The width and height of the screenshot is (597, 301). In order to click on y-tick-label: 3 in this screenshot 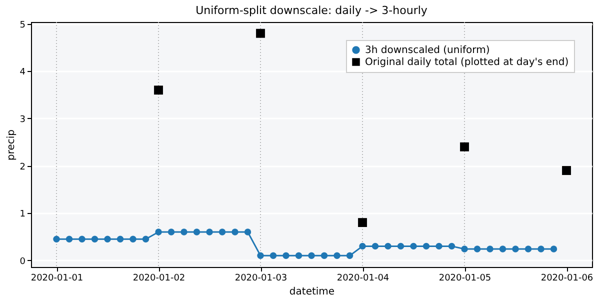, I will do `click(23, 119)`.